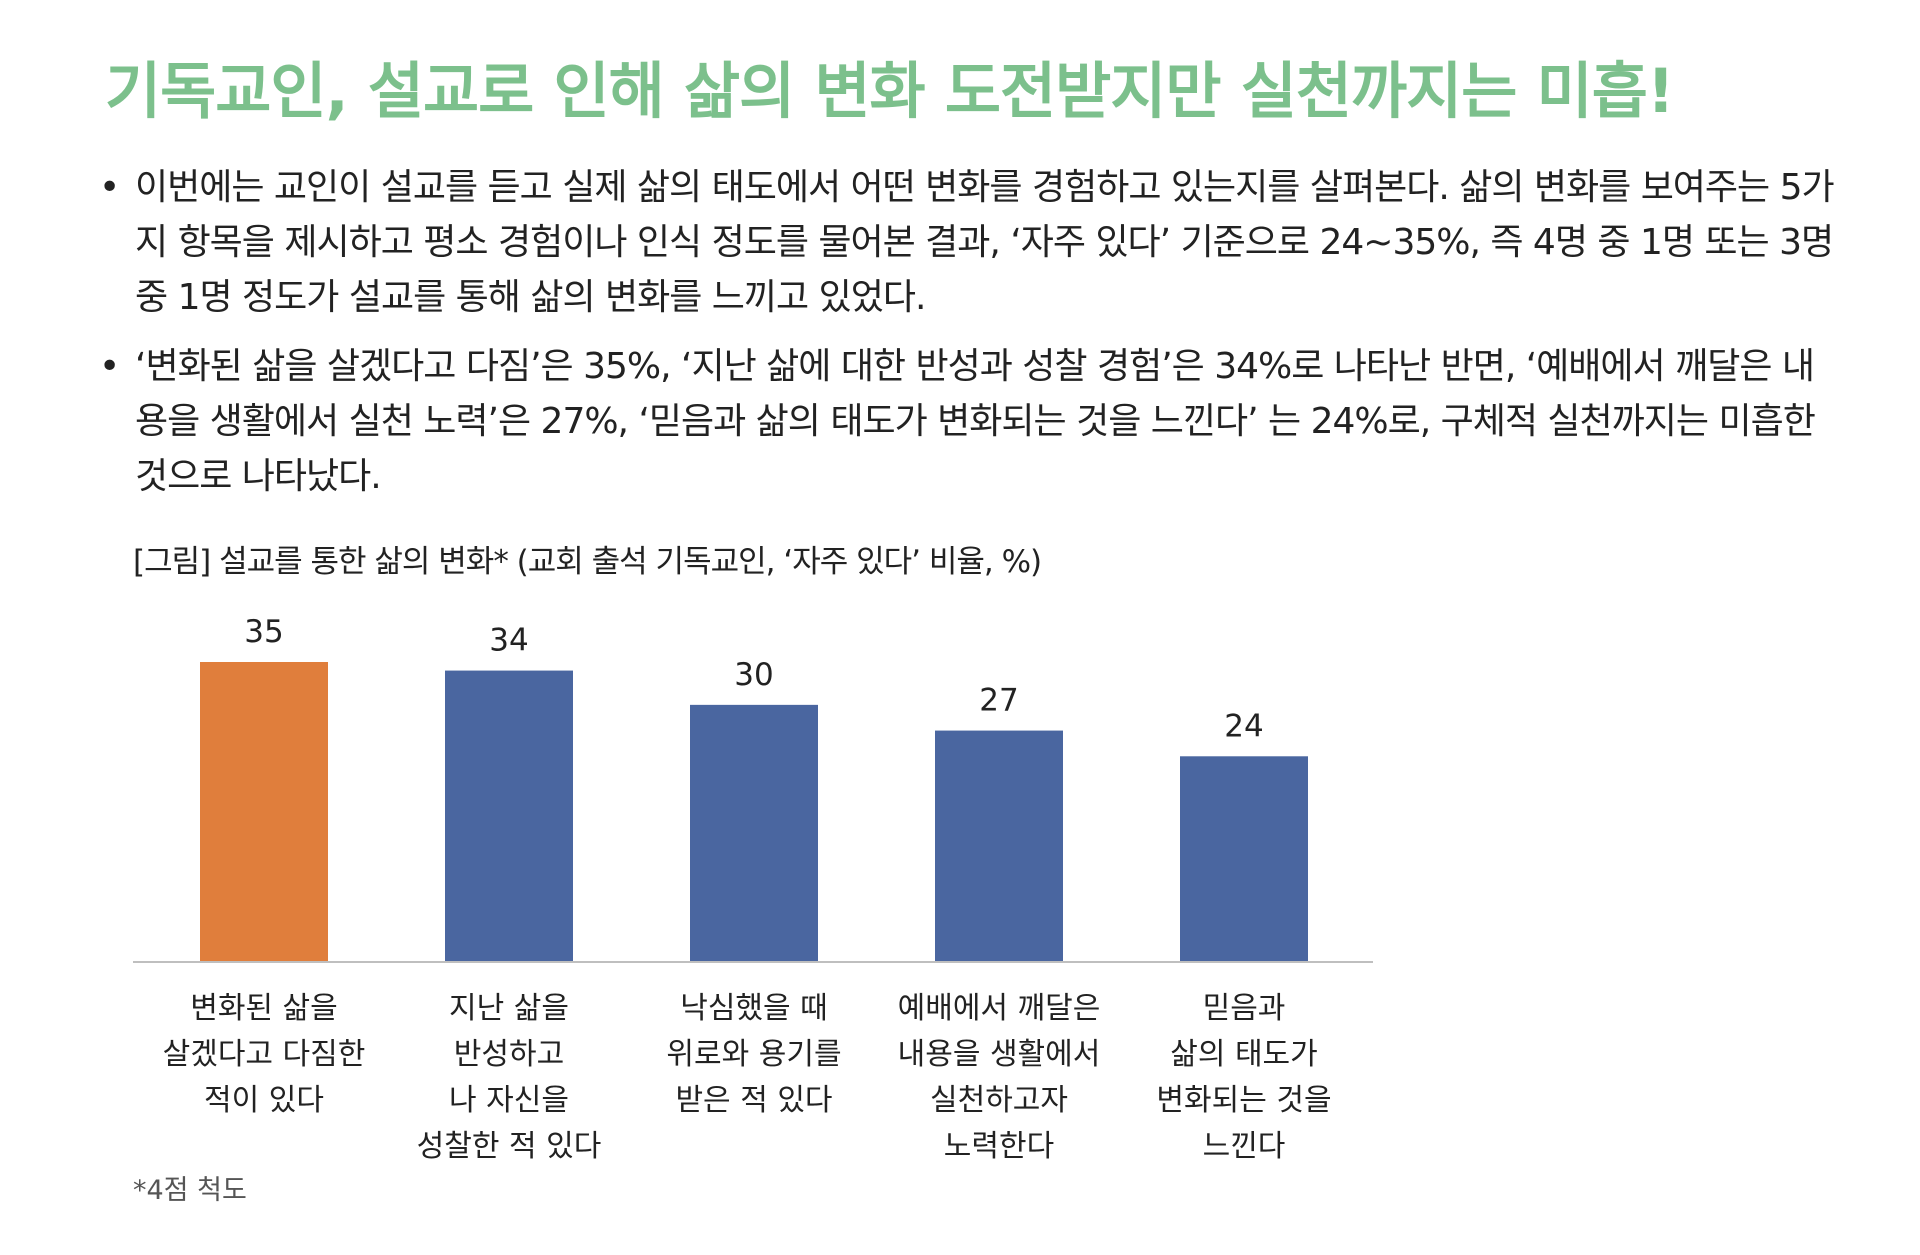 Image resolution: width=1920 pixels, height=1255 pixels. Describe the element at coordinates (1244, 1008) in the screenshot. I see `category-label: 믿음과` at that location.